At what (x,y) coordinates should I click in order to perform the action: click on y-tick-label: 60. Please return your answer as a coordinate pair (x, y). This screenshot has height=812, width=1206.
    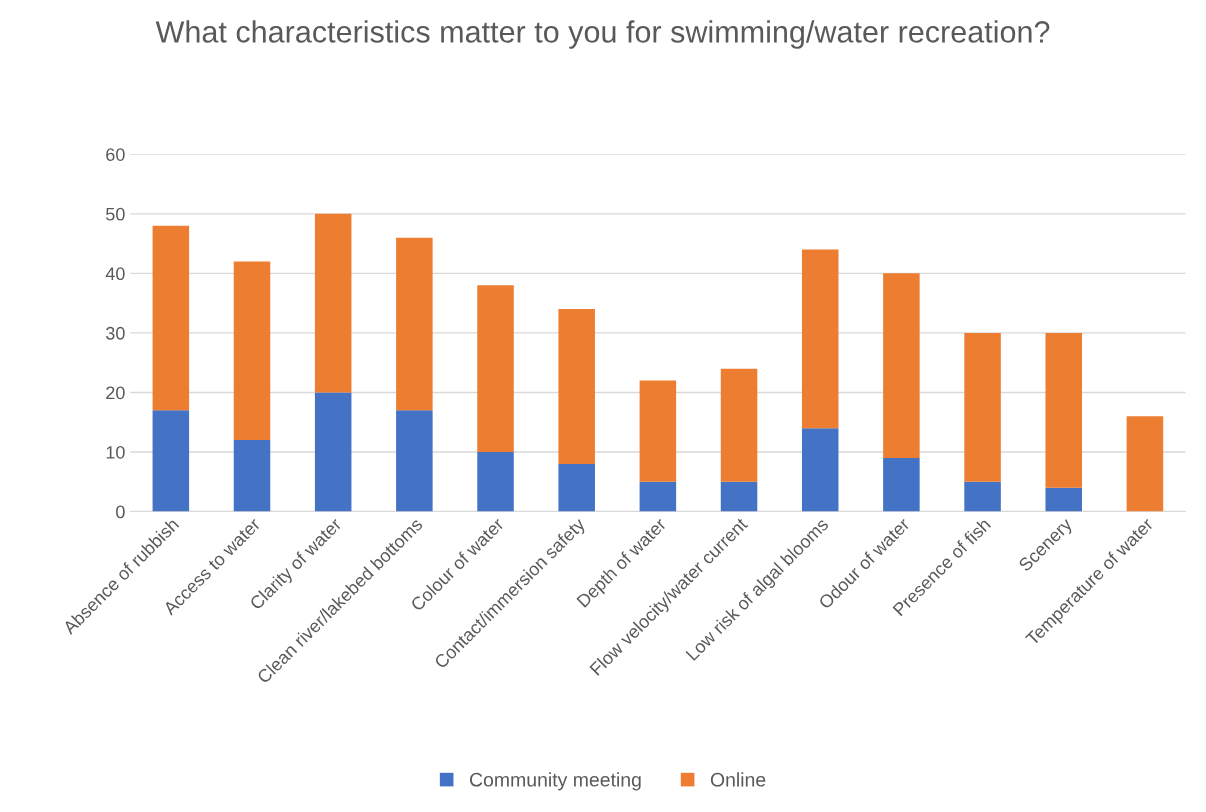
    Looking at the image, I should click on (115, 154).